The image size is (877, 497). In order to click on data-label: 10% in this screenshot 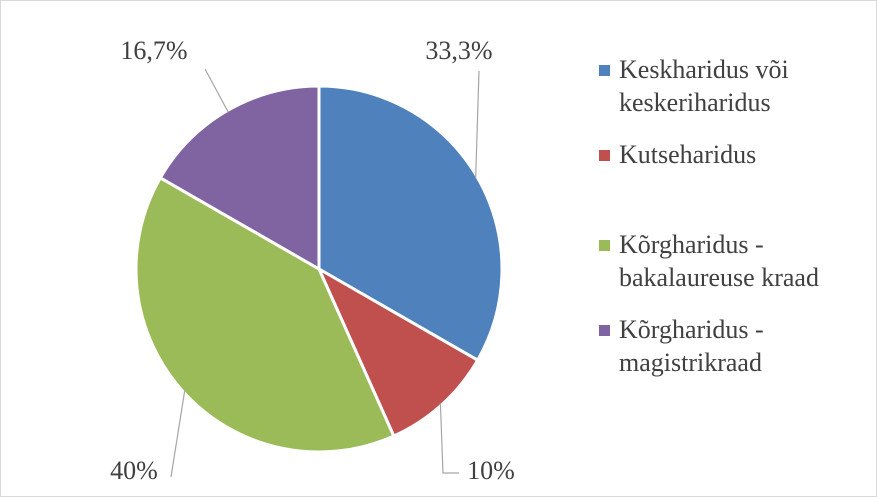, I will do `click(491, 470)`.